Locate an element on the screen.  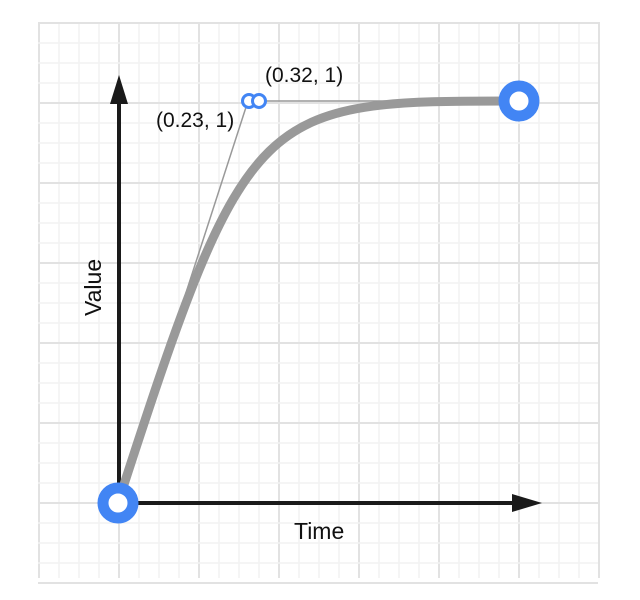
y-axis-label: Value is located at coordinates (93, 287).